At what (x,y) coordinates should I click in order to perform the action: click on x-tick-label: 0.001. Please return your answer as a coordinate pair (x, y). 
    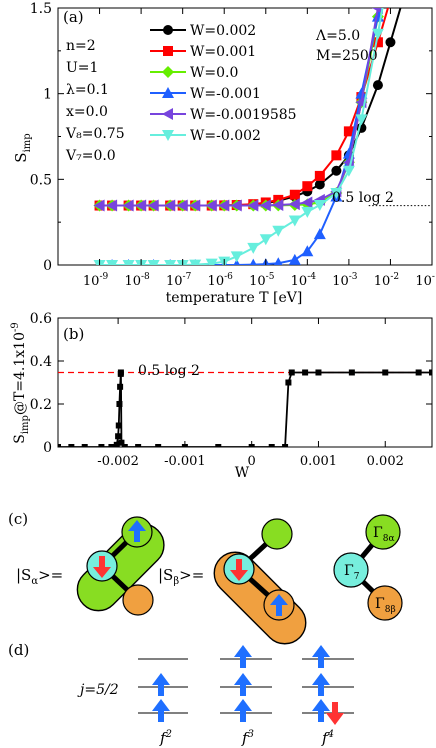
    Looking at the image, I should click on (318, 461).